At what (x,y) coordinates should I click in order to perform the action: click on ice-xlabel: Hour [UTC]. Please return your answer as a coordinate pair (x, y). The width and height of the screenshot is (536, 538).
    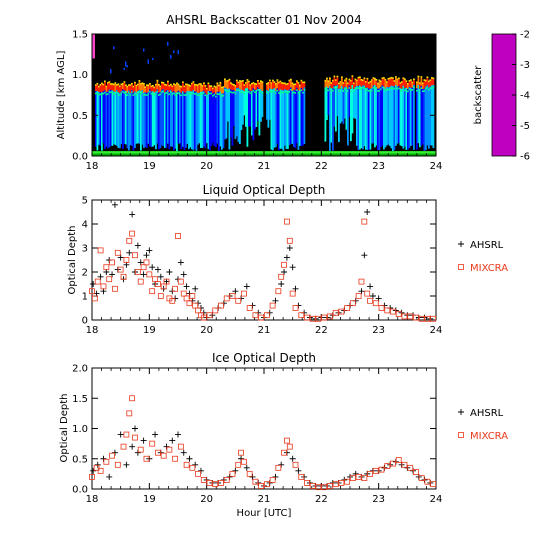
    Looking at the image, I should click on (264, 513).